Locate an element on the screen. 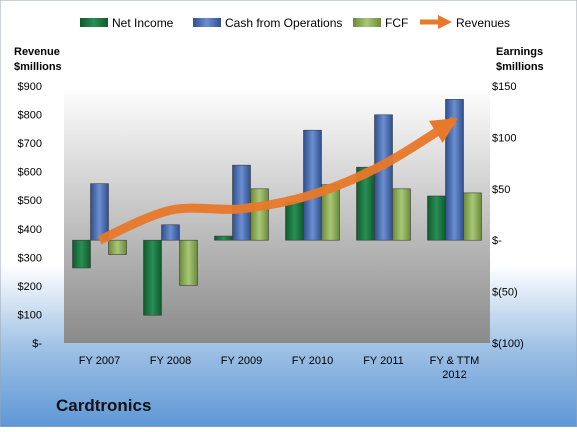  left-tick-label: $800 is located at coordinates (30, 116).